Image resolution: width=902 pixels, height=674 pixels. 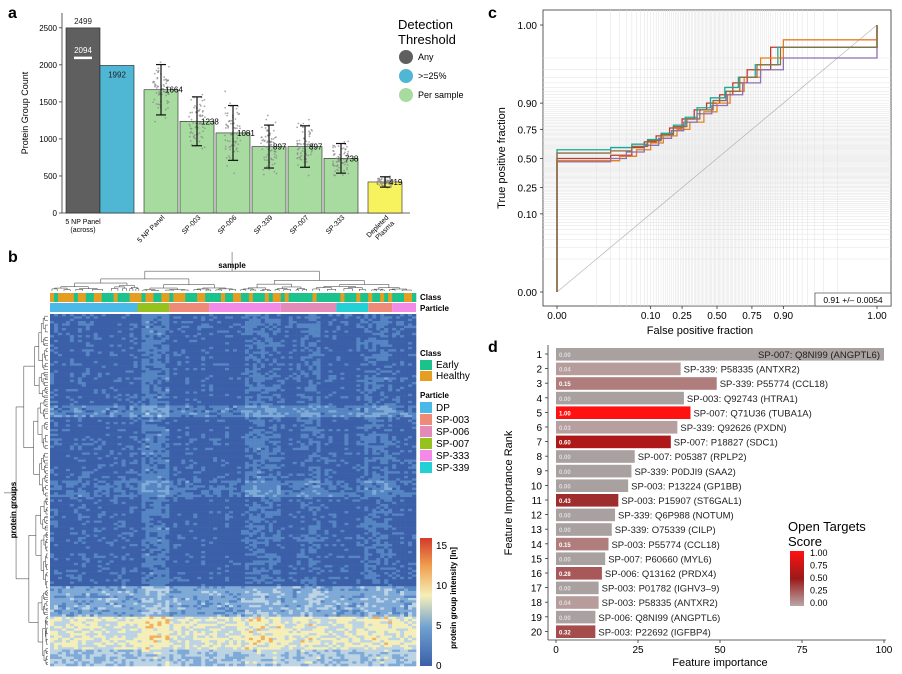 I want to click on panel-b-letter: b, so click(x=13, y=257).